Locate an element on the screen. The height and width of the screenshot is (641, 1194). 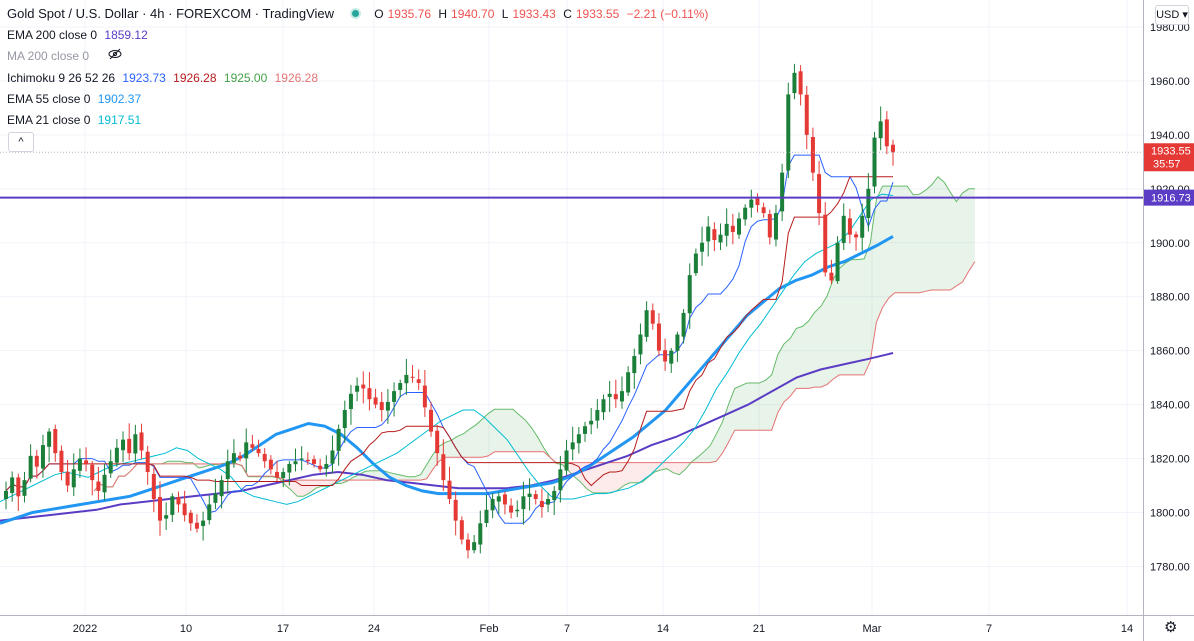
gear-icon: ⚙ is located at coordinates (1171, 627).